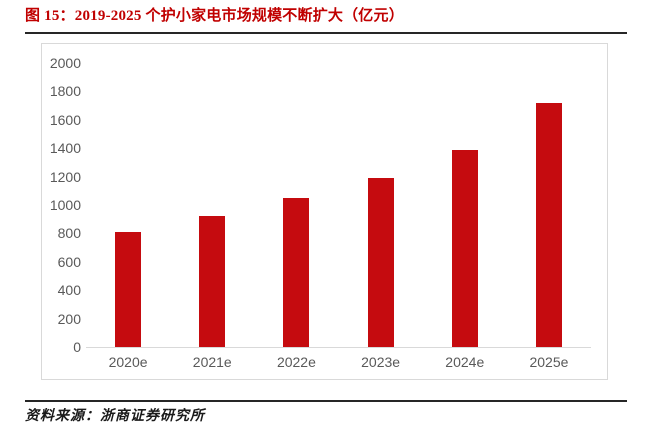 This screenshot has width=660, height=441. I want to click on source-label: 资料来源：, so click(62, 416).